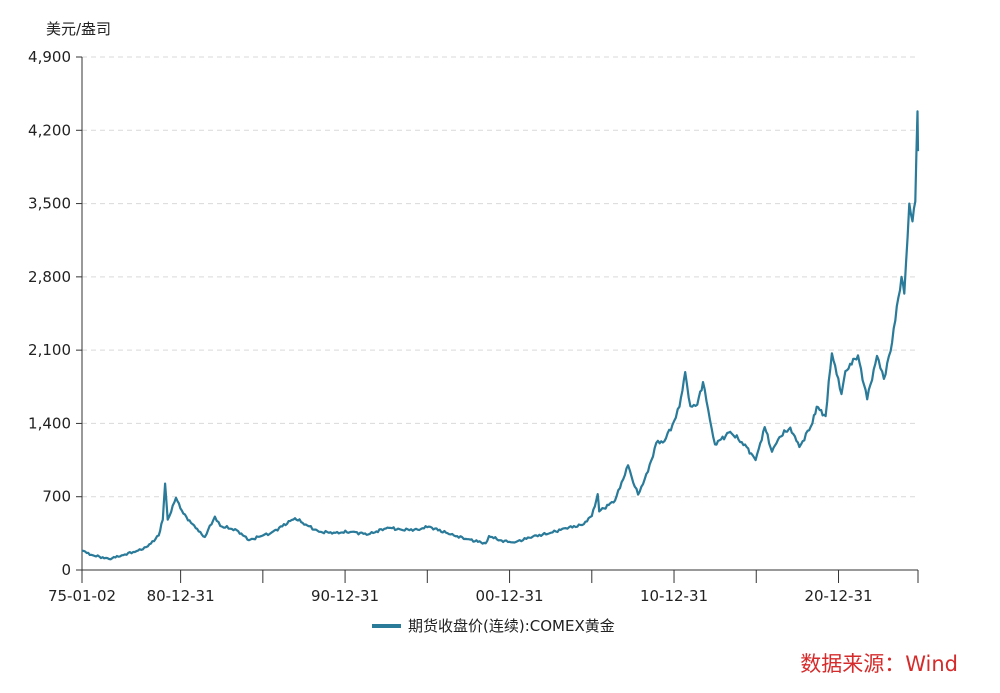  Describe the element at coordinates (511, 626) in the screenshot. I see `legend-label: 期货收盘价(连续):COMEX黄金` at that location.